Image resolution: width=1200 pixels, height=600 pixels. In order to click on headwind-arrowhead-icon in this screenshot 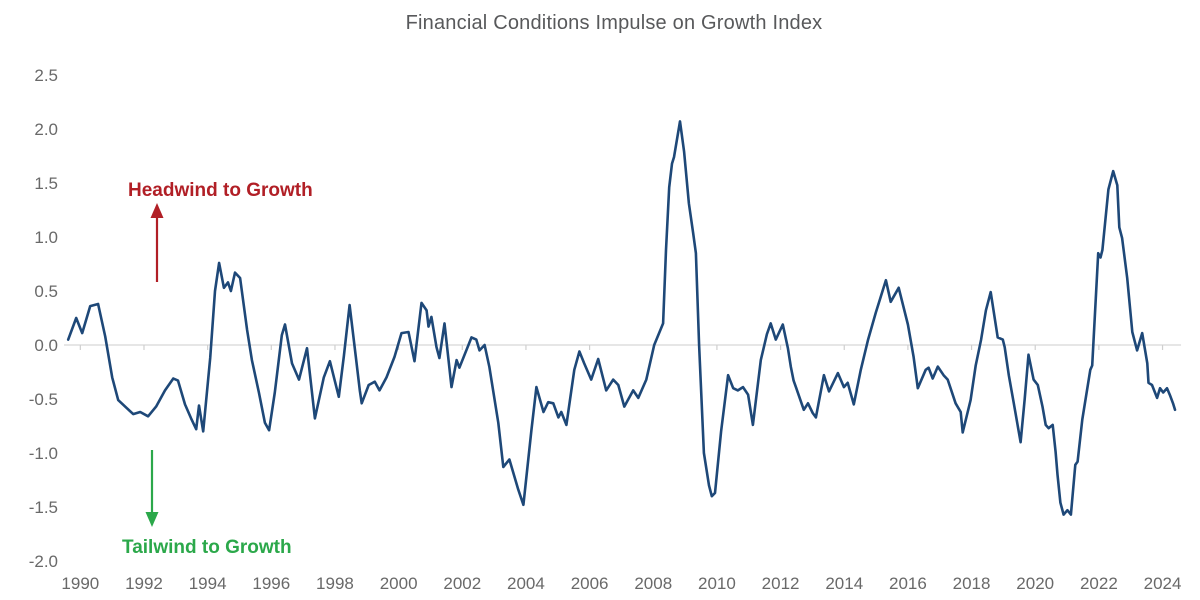, I will do `click(157, 210)`.